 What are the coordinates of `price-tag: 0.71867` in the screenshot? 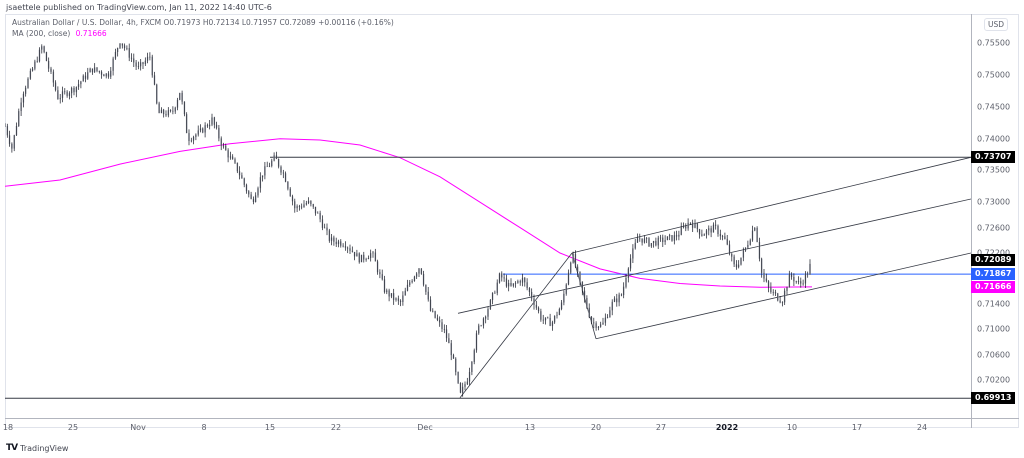 It's located at (993, 274).